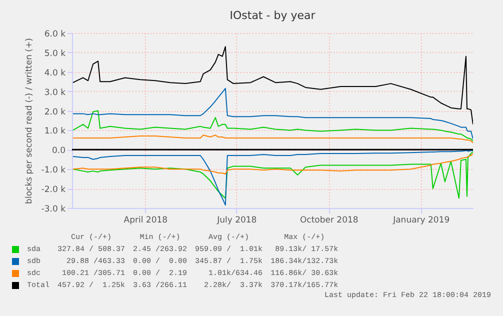 The width and height of the screenshot is (503, 316). What do you see at coordinates (55, 53) in the screenshot?
I see `y-tick-label: 5.0 k` at bounding box center [55, 53].